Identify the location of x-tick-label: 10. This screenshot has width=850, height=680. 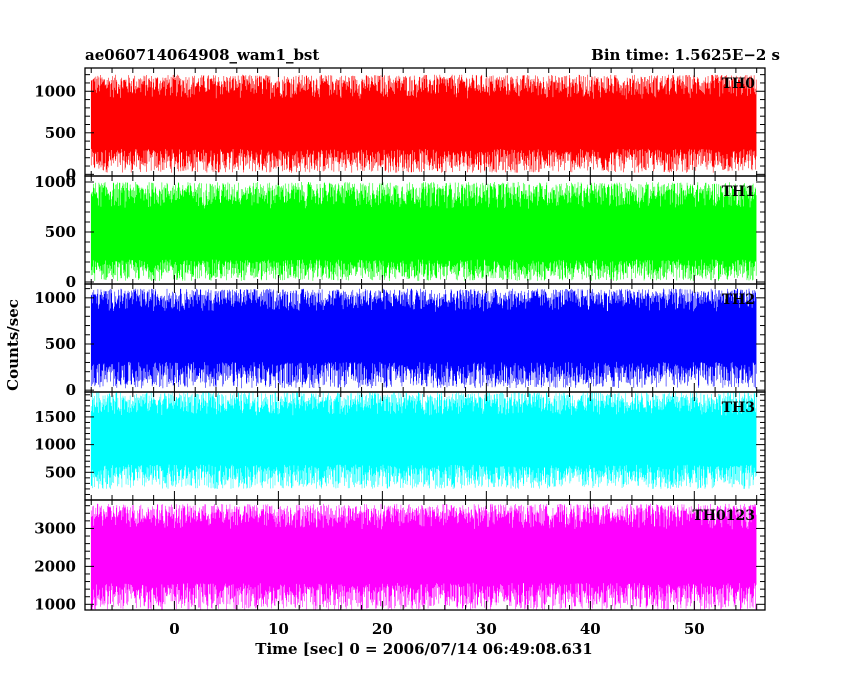
(278, 629).